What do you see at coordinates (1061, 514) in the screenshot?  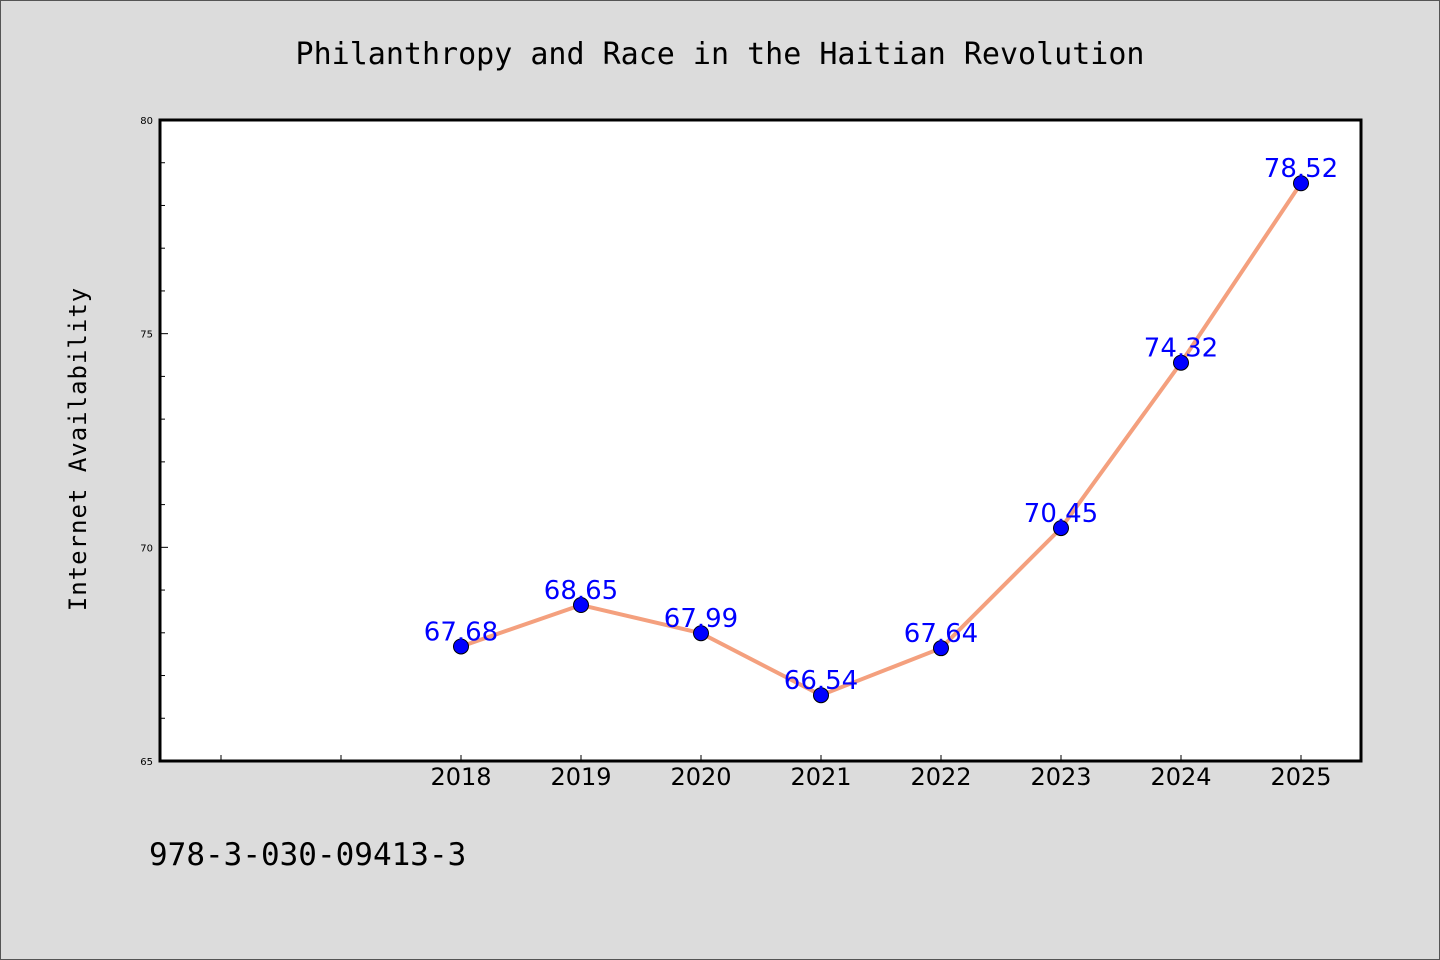 I see `data-label: 70.45` at bounding box center [1061, 514].